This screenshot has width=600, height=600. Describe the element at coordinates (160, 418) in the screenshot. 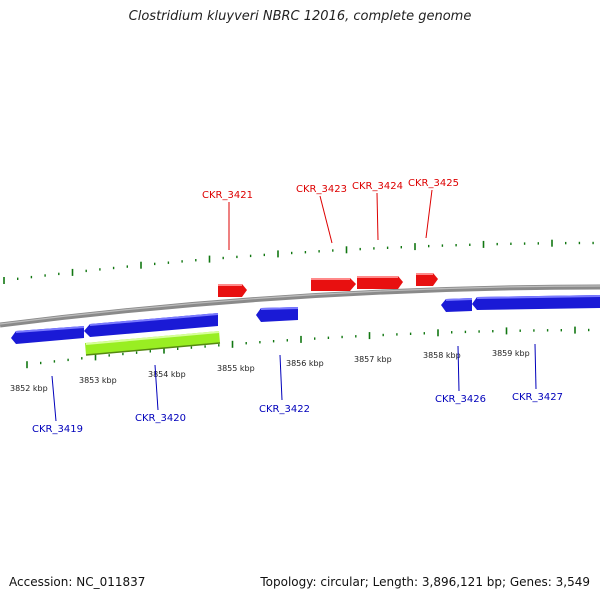

I see `label-CKR_3420: CKR_3420` at that location.